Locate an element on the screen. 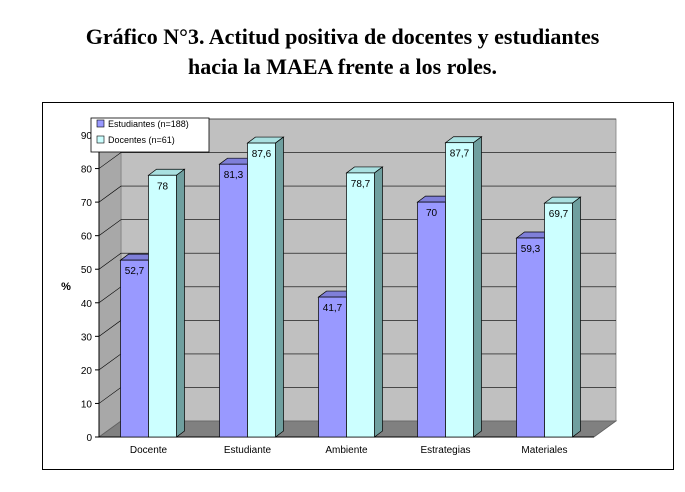 This screenshot has height=492, width=685. x-tick-label: Ambiente is located at coordinates (346, 450).